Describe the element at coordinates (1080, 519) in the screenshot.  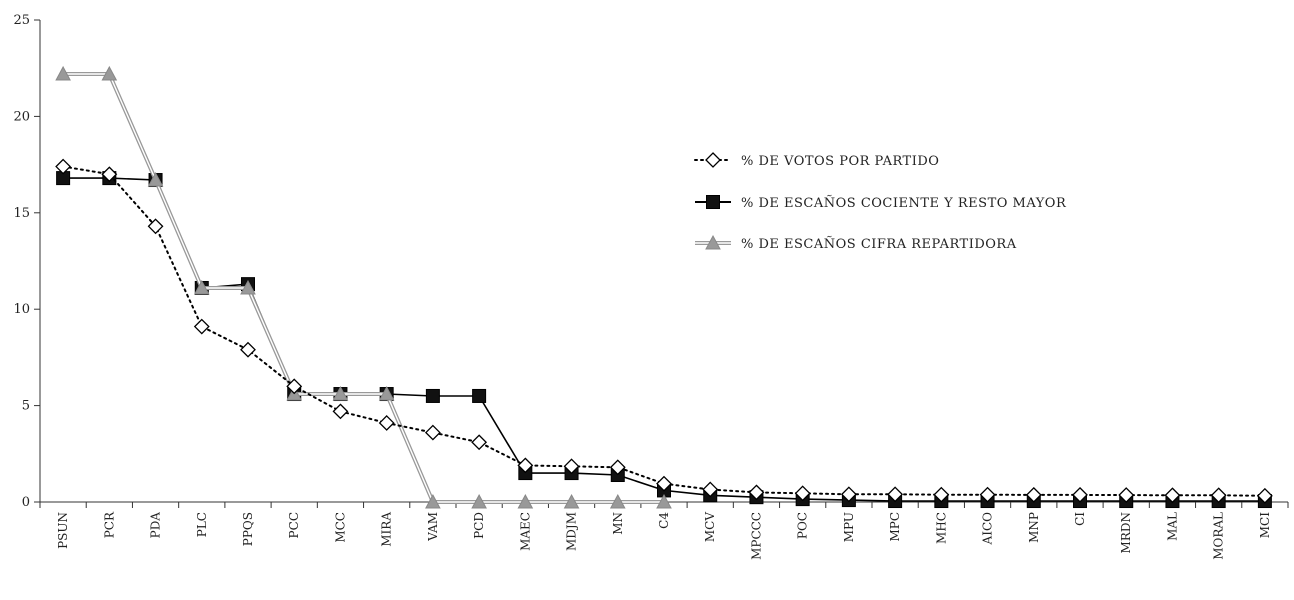
I see `x-tick-label: CI` at that location.